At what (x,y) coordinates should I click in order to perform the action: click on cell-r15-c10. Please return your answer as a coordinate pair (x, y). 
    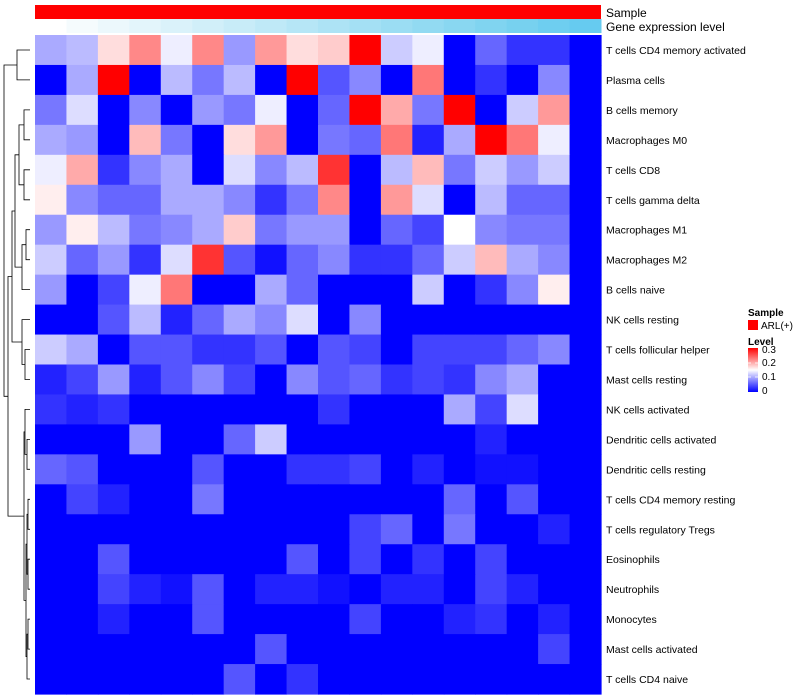
    Looking at the image, I should click on (334, 469).